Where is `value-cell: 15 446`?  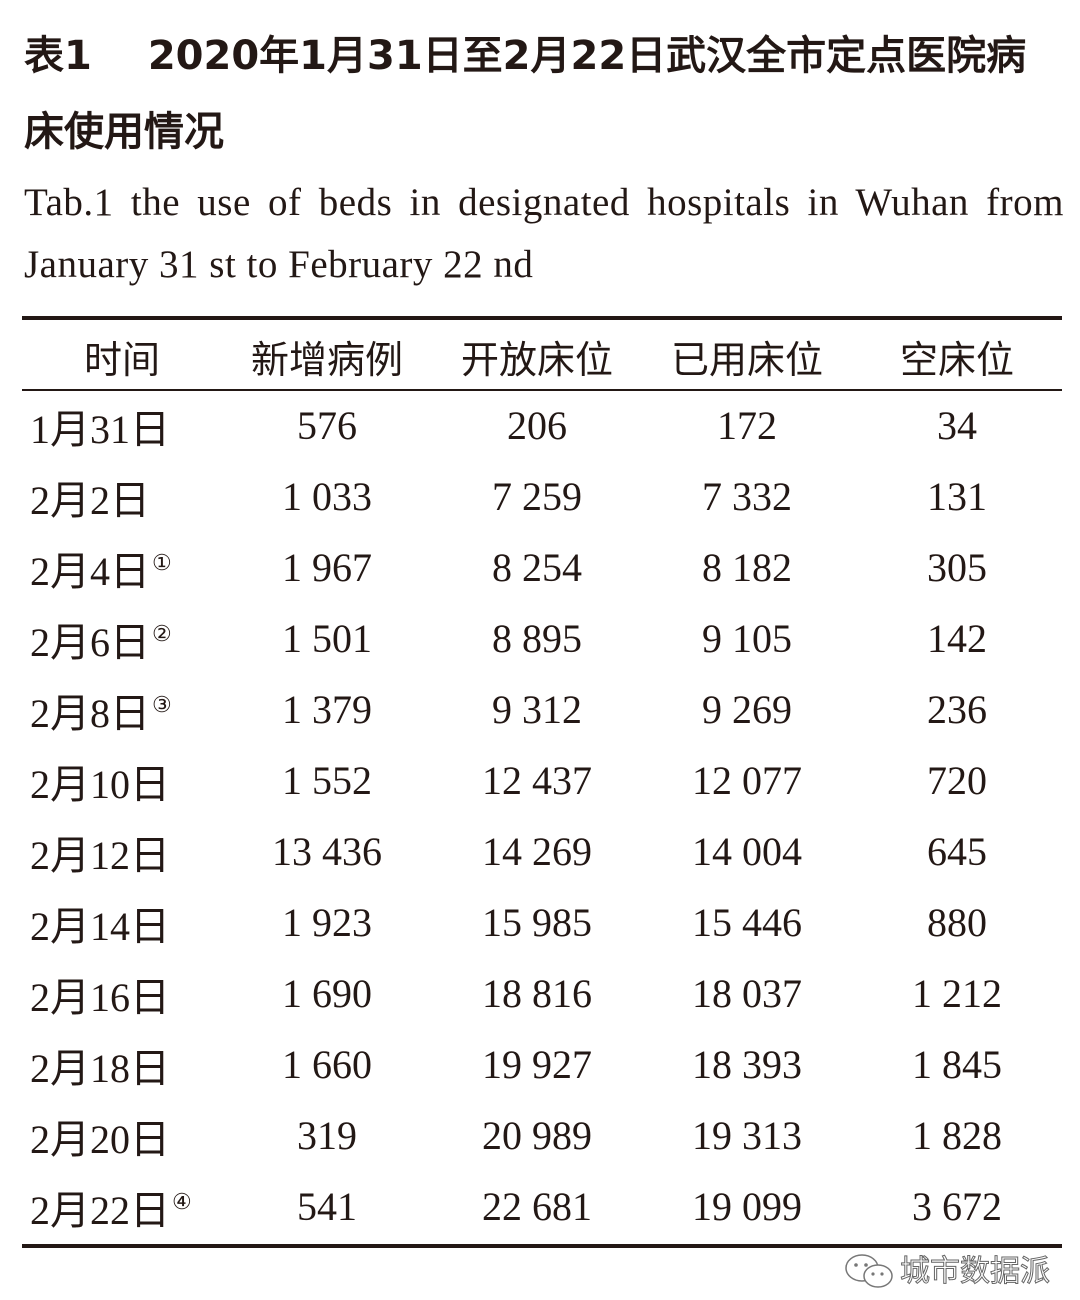 value-cell: 15 446 is located at coordinates (747, 922).